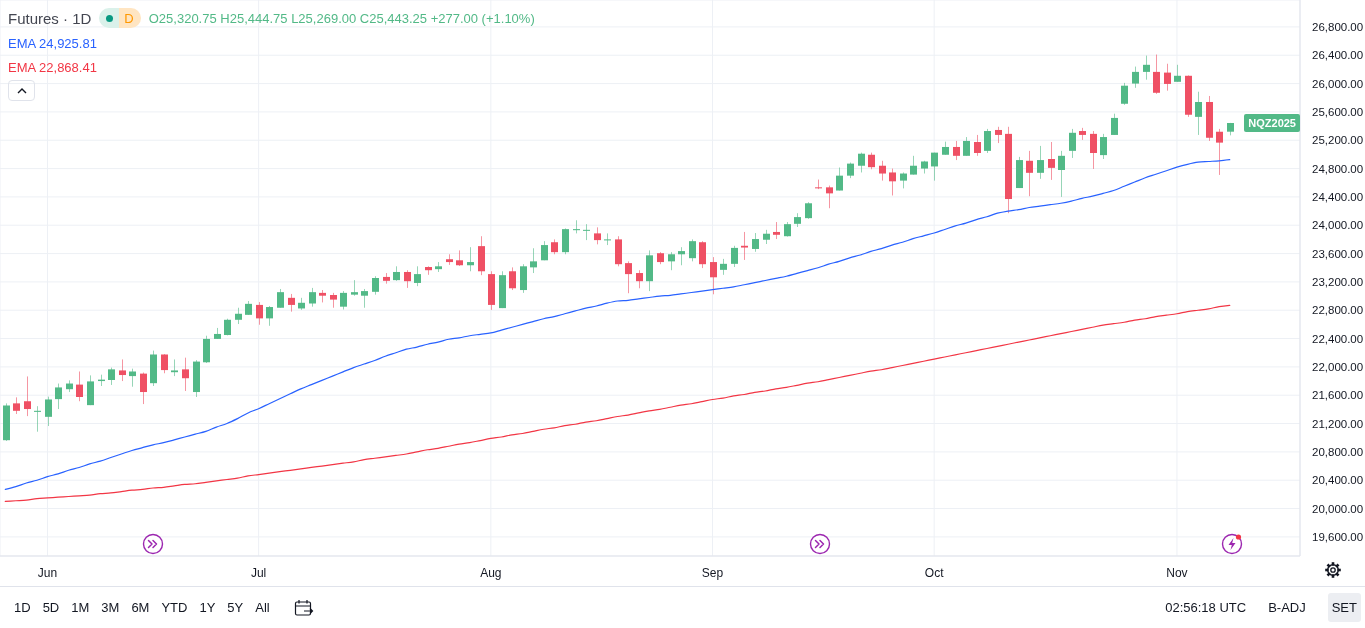 The image size is (1365, 628). What do you see at coordinates (1177, 572) in the screenshot?
I see `x-tick-label: Nov` at bounding box center [1177, 572].